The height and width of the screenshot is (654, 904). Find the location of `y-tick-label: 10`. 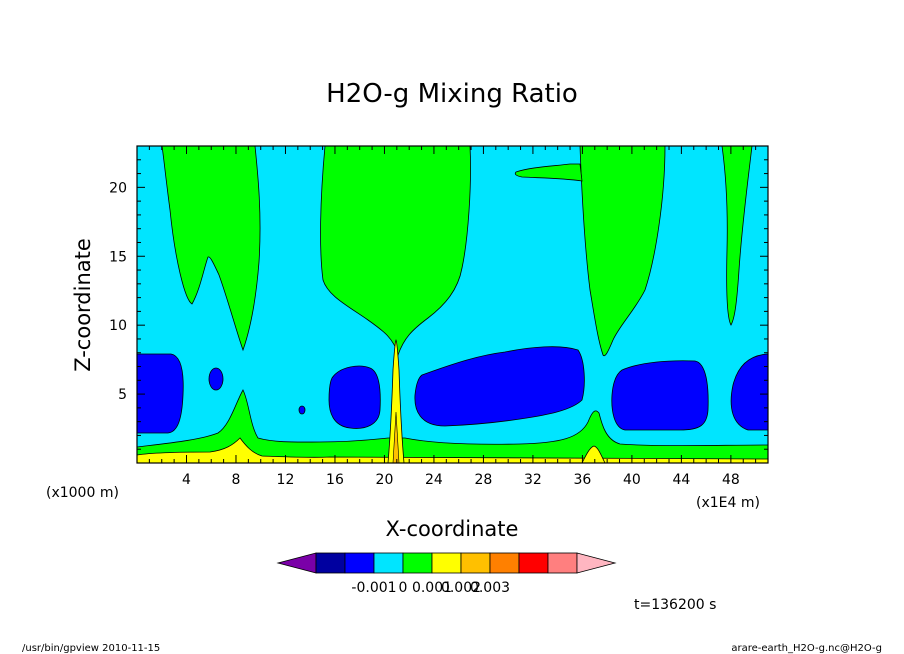

y-tick-label: 10 is located at coordinates (118, 326).